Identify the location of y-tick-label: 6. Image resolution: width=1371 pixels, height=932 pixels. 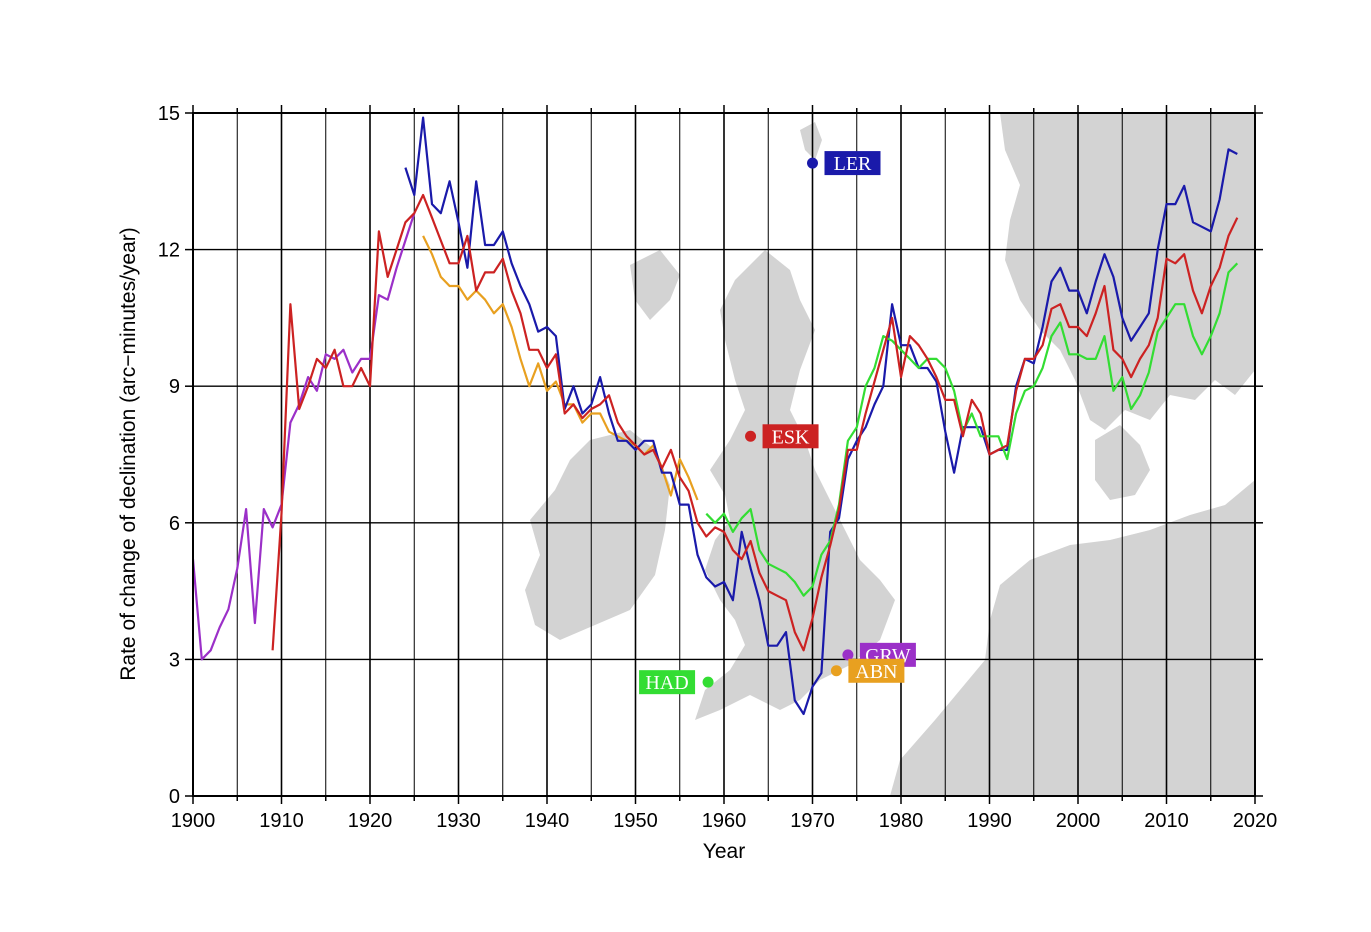
(174, 524).